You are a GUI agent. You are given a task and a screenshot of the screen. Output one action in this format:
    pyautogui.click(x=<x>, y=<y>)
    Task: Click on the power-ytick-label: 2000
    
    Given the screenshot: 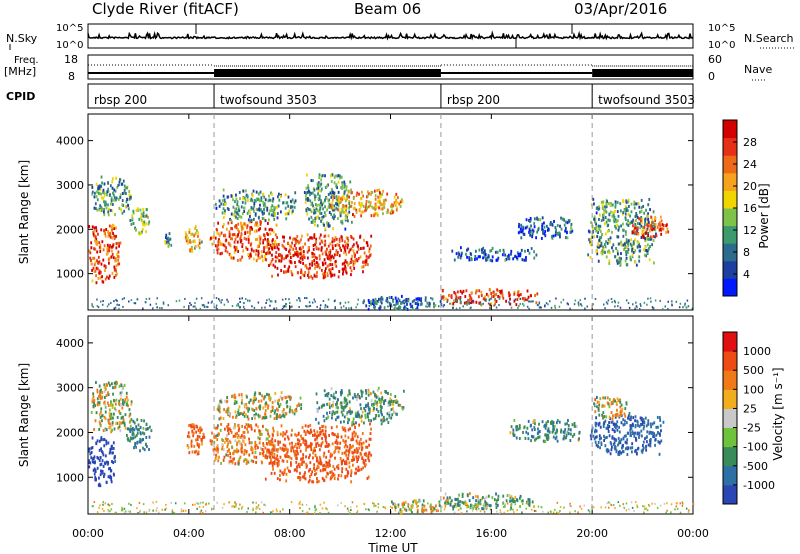 What is the action you would take?
    pyautogui.click(x=70, y=229)
    